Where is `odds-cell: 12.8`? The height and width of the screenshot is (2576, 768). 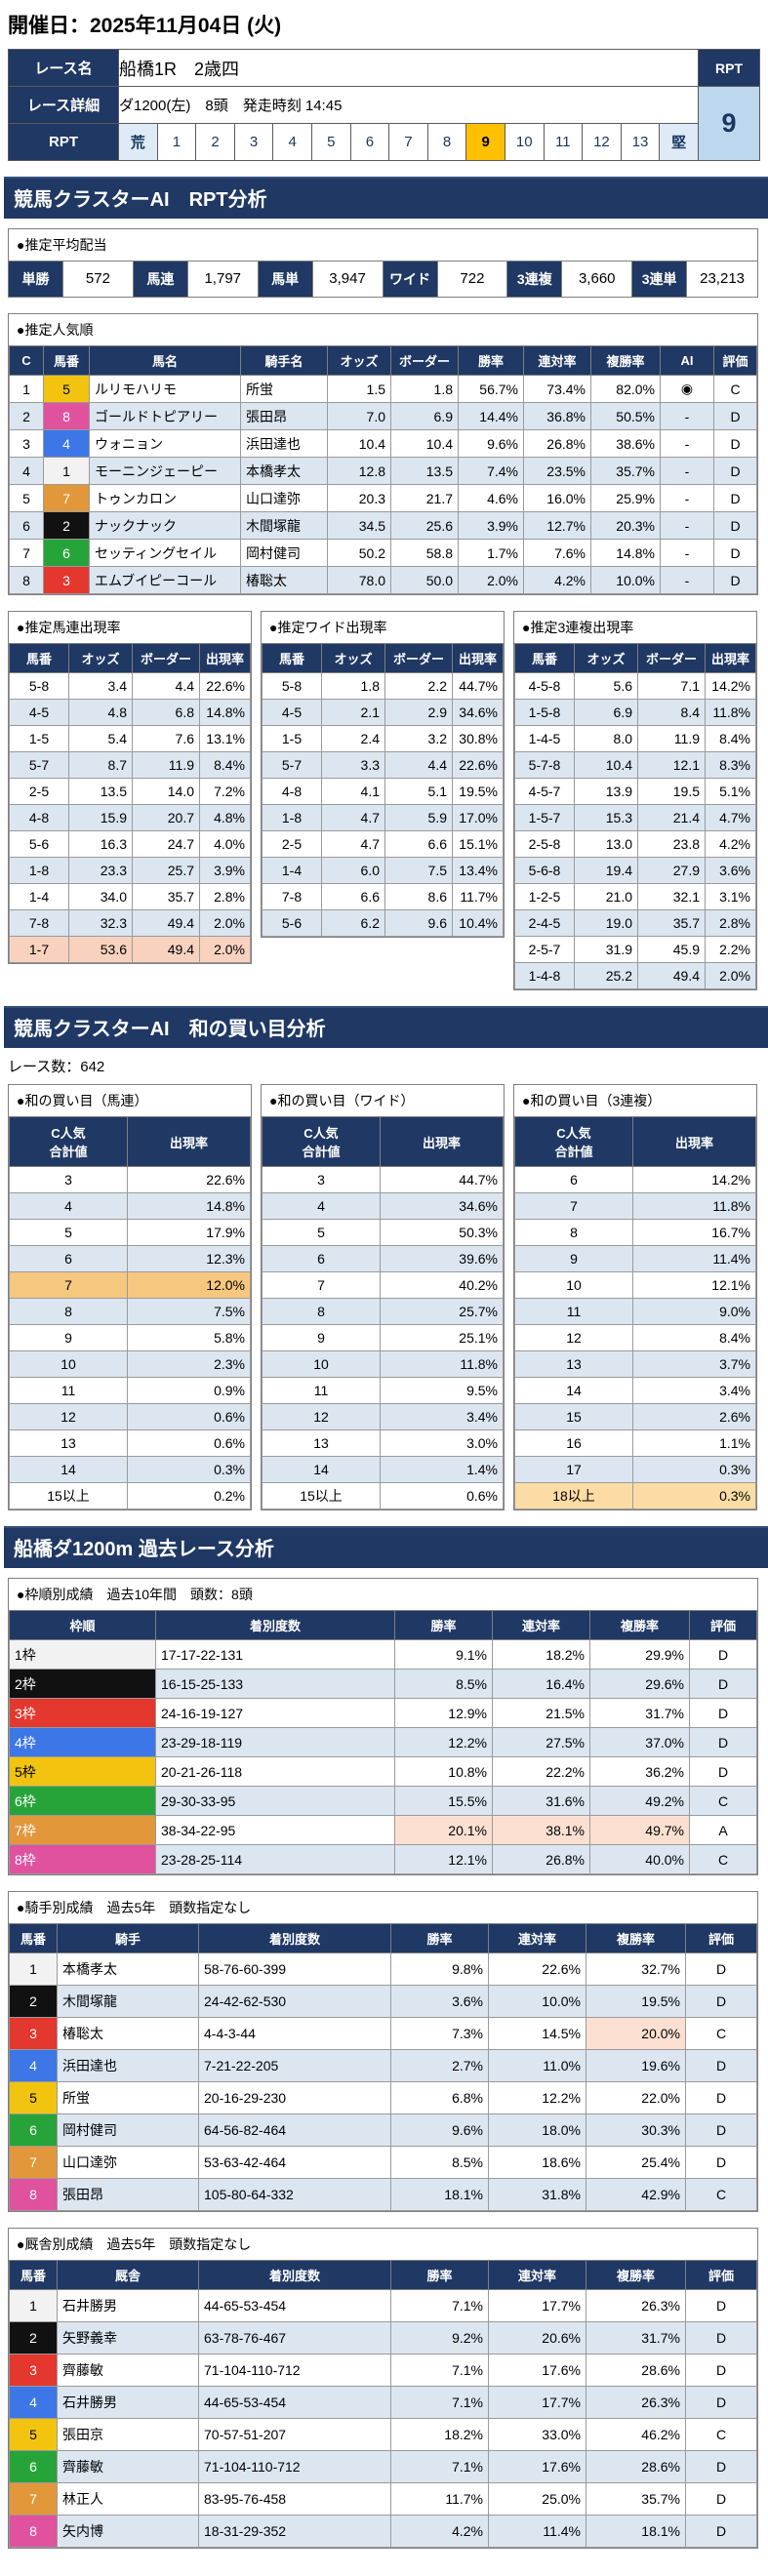 odds-cell: 12.8 is located at coordinates (359, 471).